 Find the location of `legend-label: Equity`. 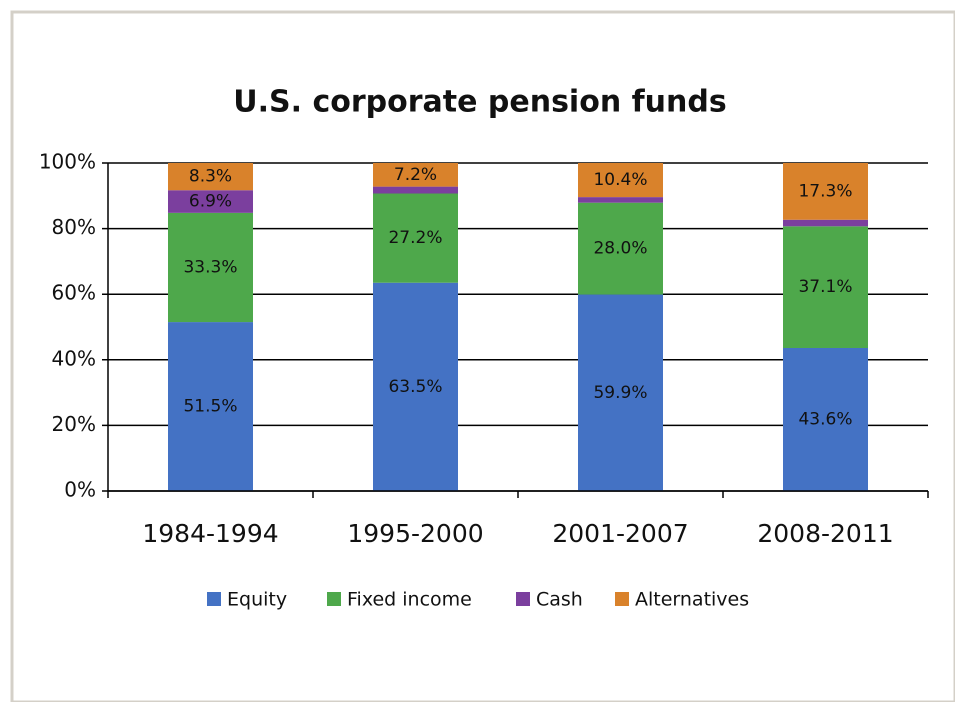

legend-label: Equity is located at coordinates (257, 600).